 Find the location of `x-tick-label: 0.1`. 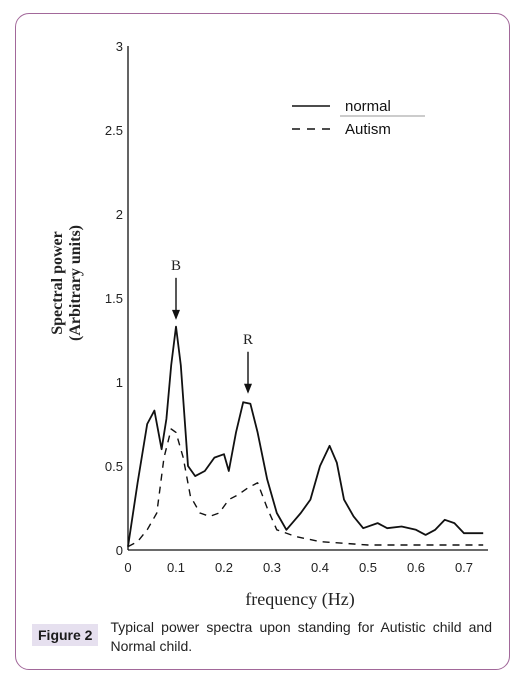

x-tick-label: 0.1 is located at coordinates (176, 567).